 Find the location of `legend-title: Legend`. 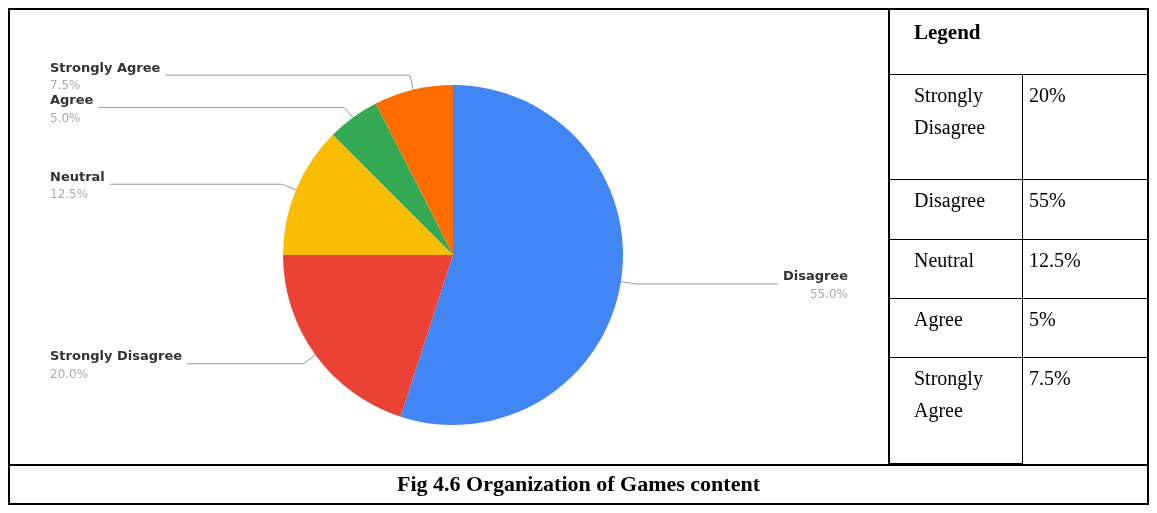

legend-title: Legend is located at coordinates (1018, 42).